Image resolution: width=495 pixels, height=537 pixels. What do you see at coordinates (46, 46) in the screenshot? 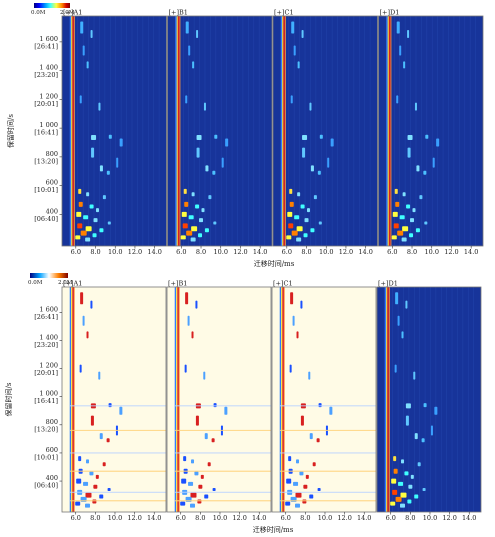
I see `y-tick-sublabel: [26:41]` at bounding box center [46, 46].